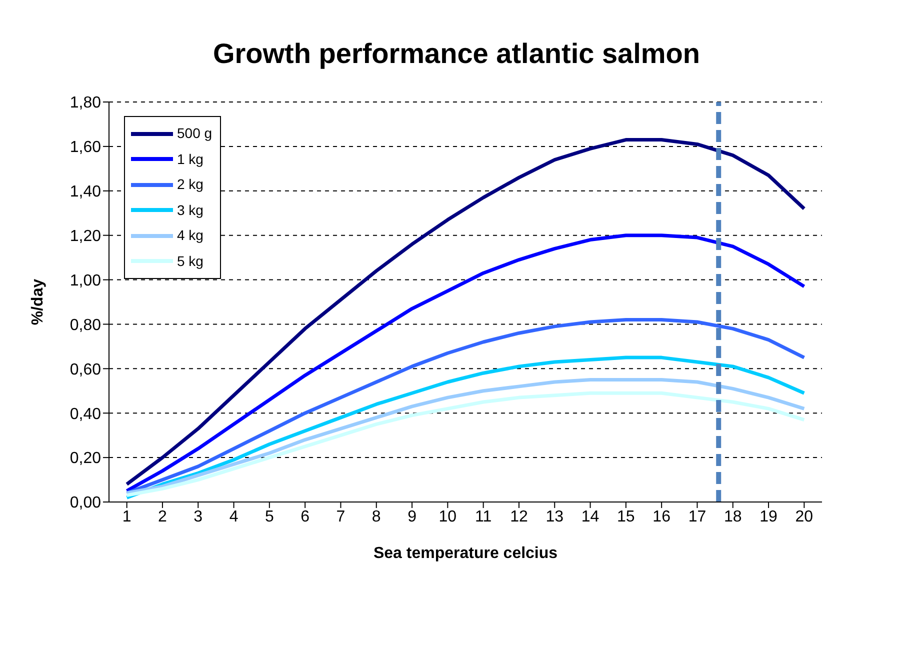 The image size is (913, 650). Describe the element at coordinates (86, 414) in the screenshot. I see `y-tick-label: 0,40` at that location.